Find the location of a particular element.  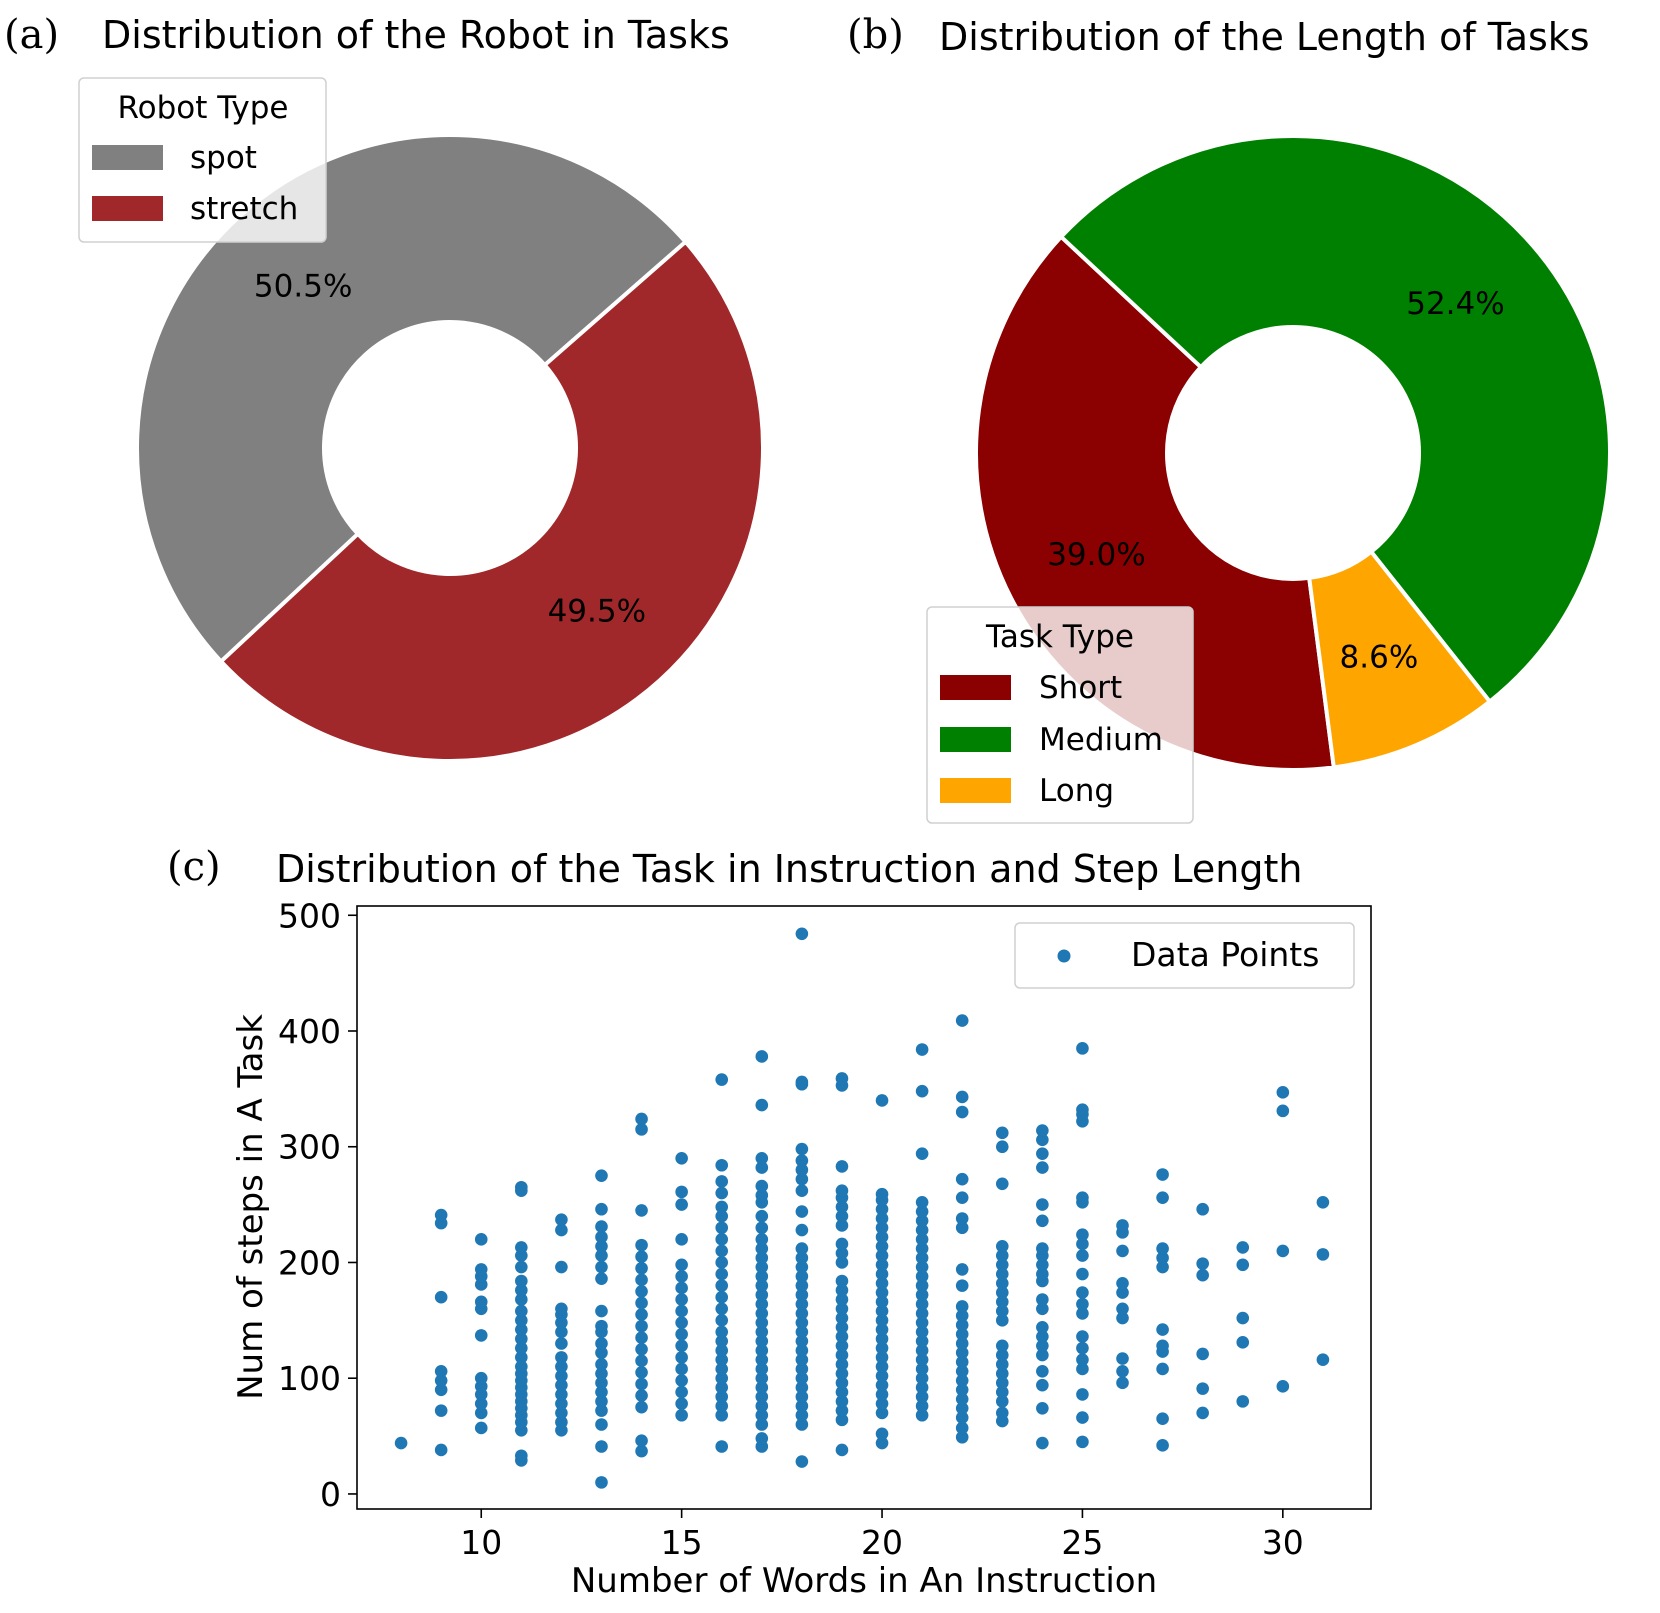

legend-task-type: Task Type Short Medium Long is located at coordinates (1060, 715).